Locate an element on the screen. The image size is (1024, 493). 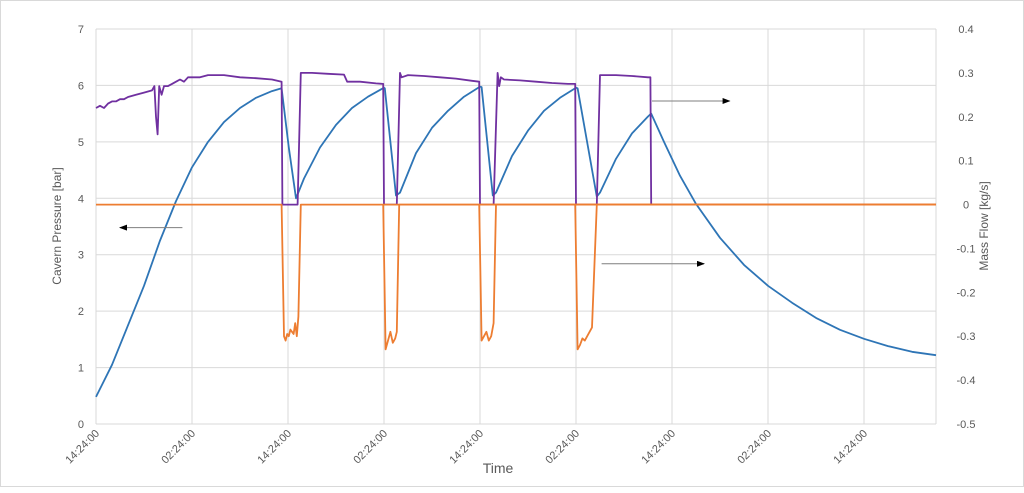
y-right-tick-label: 0.1 is located at coordinates (965, 162).